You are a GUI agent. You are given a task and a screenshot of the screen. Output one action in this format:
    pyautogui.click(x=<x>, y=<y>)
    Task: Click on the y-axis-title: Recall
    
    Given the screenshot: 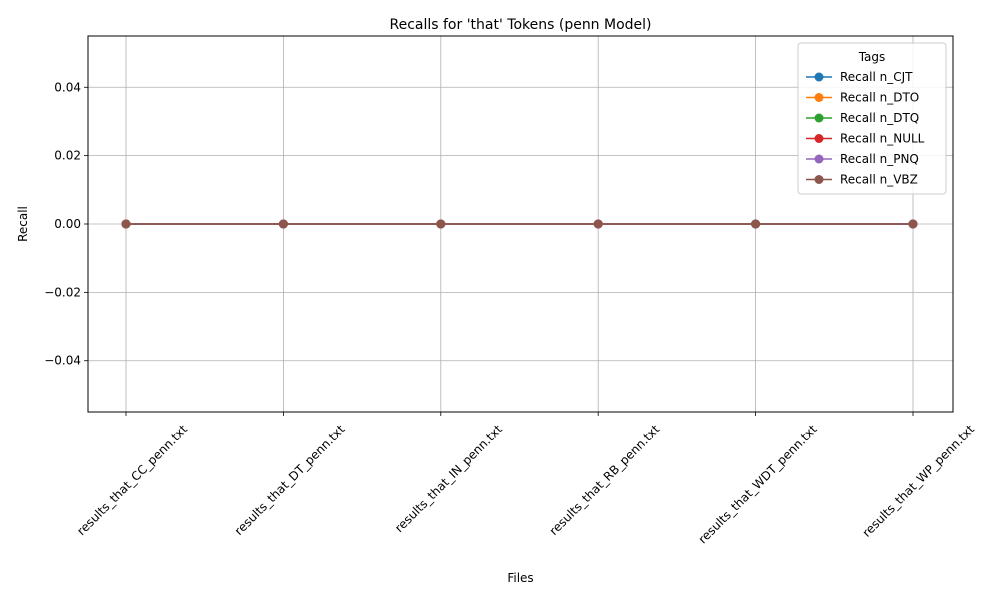 What is the action you would take?
    pyautogui.click(x=23, y=224)
    